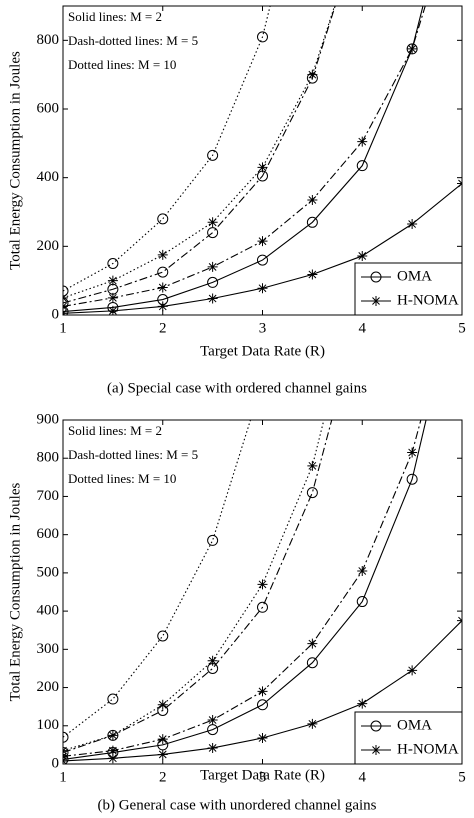 This screenshot has height=818, width=474. Describe the element at coordinates (48, 458) in the screenshot. I see `y-tick-label: 800` at that location.